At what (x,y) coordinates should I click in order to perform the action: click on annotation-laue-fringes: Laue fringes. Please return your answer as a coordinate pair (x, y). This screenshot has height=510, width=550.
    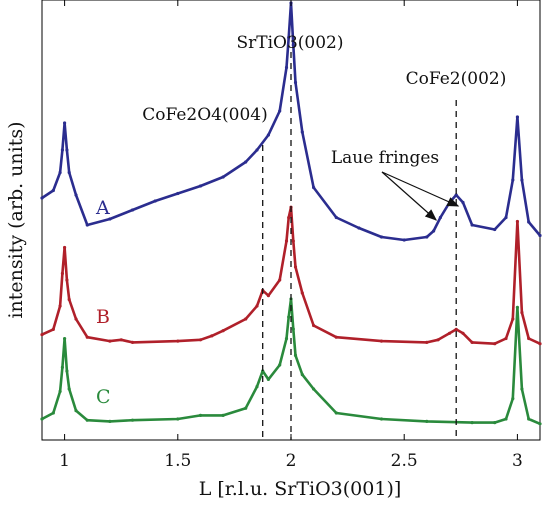
    Looking at the image, I should click on (385, 158).